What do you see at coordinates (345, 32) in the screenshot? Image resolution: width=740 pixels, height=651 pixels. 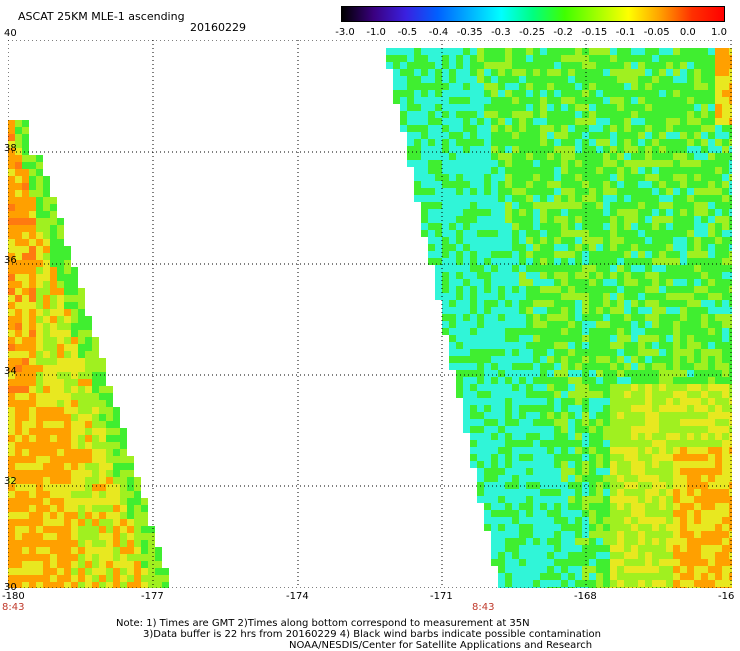 I see `colorbar-tick-label: -3.0` at bounding box center [345, 32].